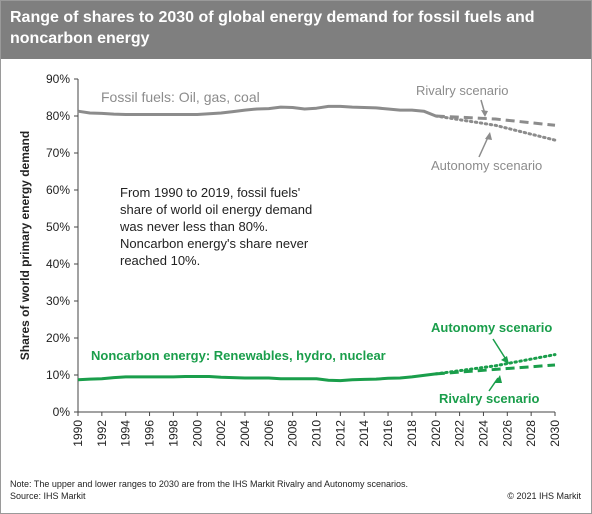  I want to click on y-tick-label: 30%, so click(58, 301).